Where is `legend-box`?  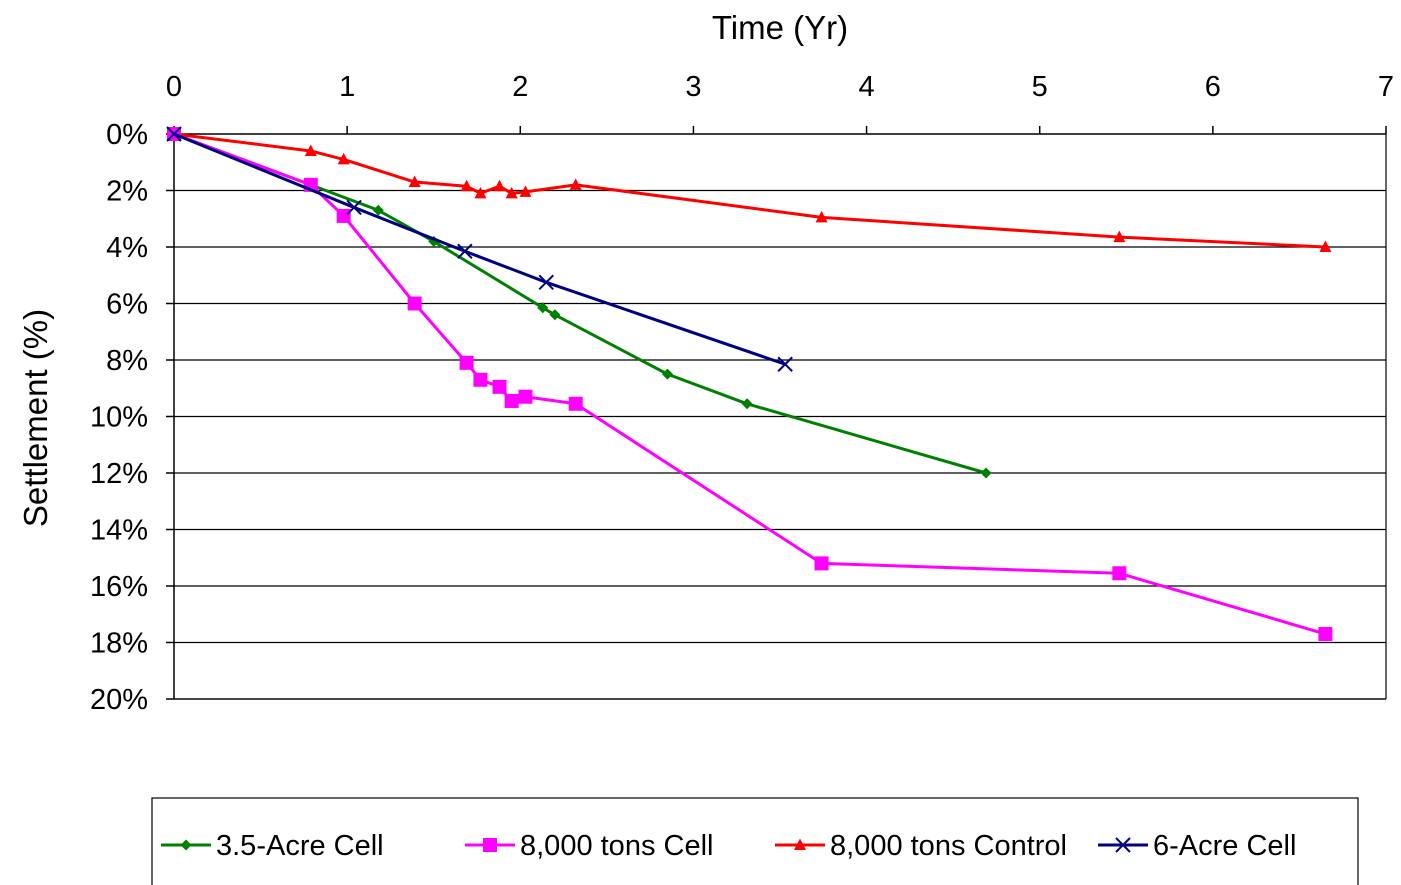 legend-box is located at coordinates (755, 841).